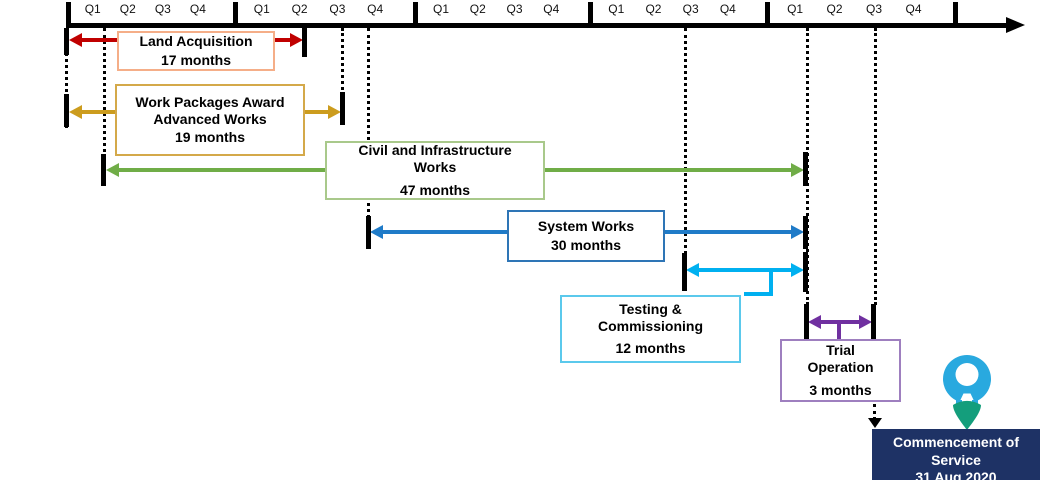 This screenshot has height=480, width=1049. Describe the element at coordinates (1015, 25) in the screenshot. I see `axis-arrowhead-icon` at that location.